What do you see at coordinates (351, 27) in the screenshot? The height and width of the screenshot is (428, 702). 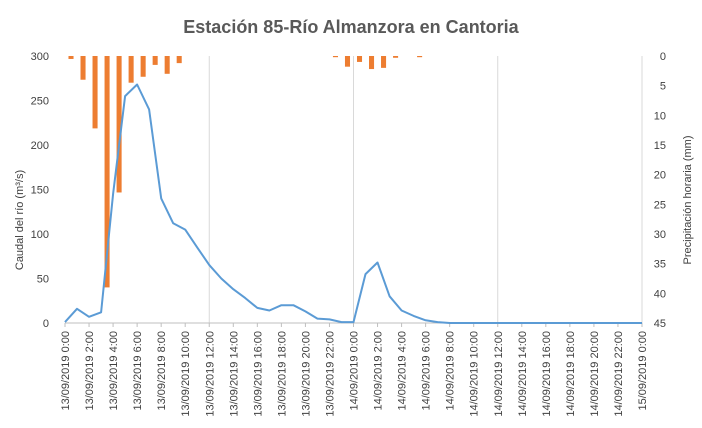 I see `chart-title: Estación 85-Río Almanzora en Cantoria` at bounding box center [351, 27].